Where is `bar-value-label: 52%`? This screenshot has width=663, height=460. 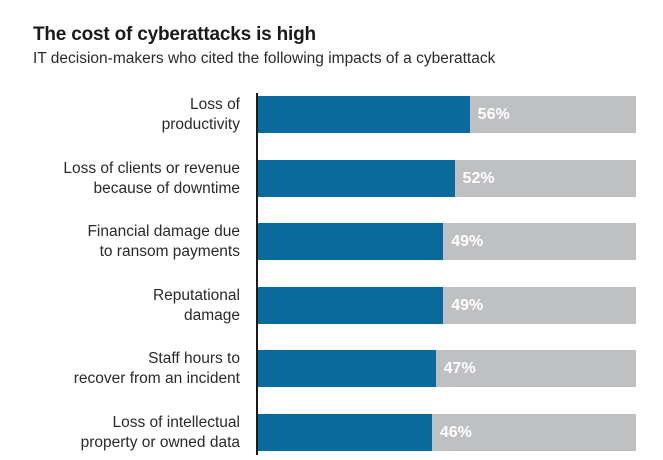
bar-value-label: 52% is located at coordinates (478, 178).